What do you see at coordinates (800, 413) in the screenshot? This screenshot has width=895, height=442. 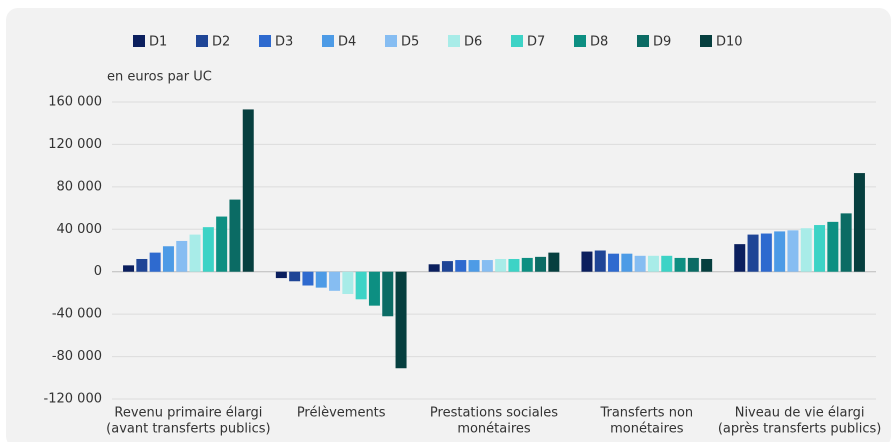 I see `x-tick-label: Niveau de vie élargi` at bounding box center [800, 413].